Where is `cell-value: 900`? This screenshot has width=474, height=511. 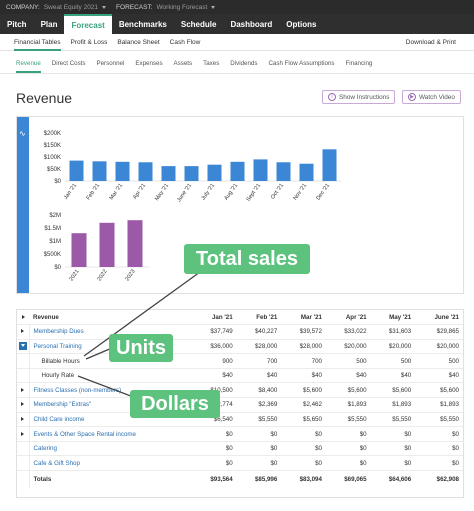
cell-value: 900 is located at coordinates (214, 361).